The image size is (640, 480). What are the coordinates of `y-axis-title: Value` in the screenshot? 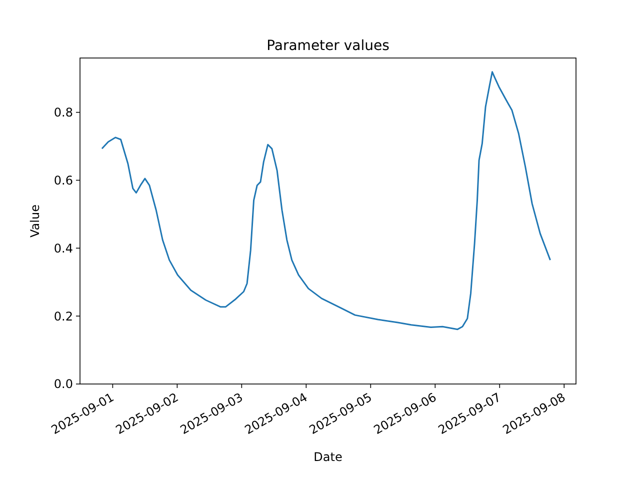 It's located at (35, 221).